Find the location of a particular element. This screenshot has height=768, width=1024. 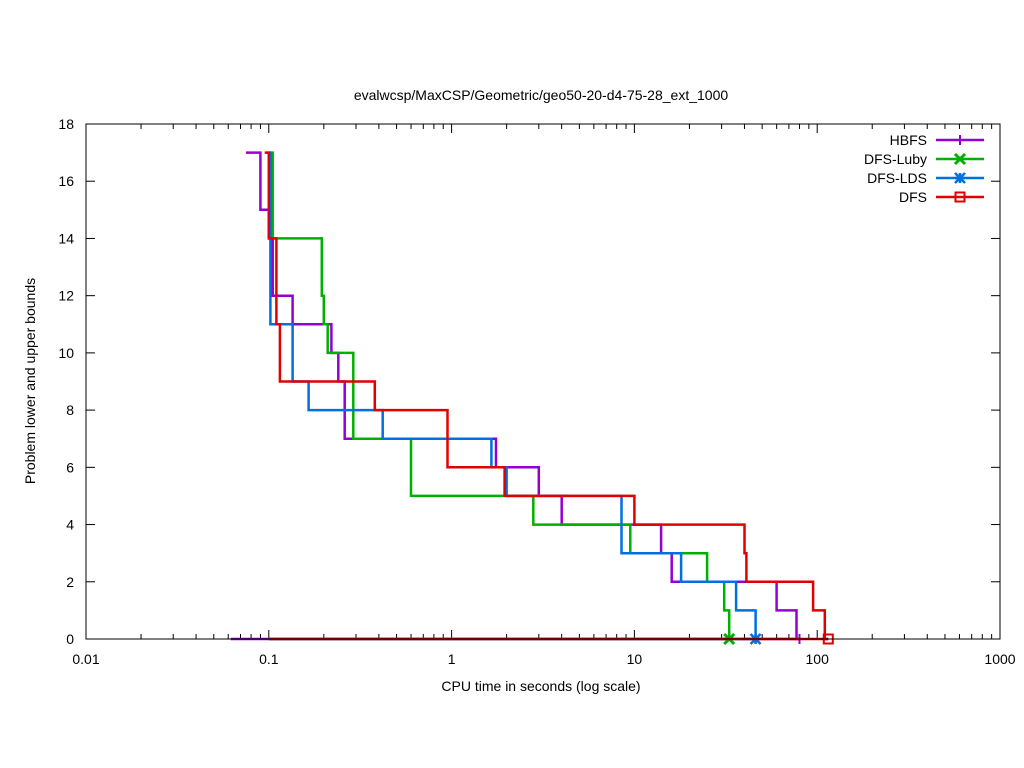

x-axis-label: CPU time in seconds (log scale) is located at coordinates (540, 686).